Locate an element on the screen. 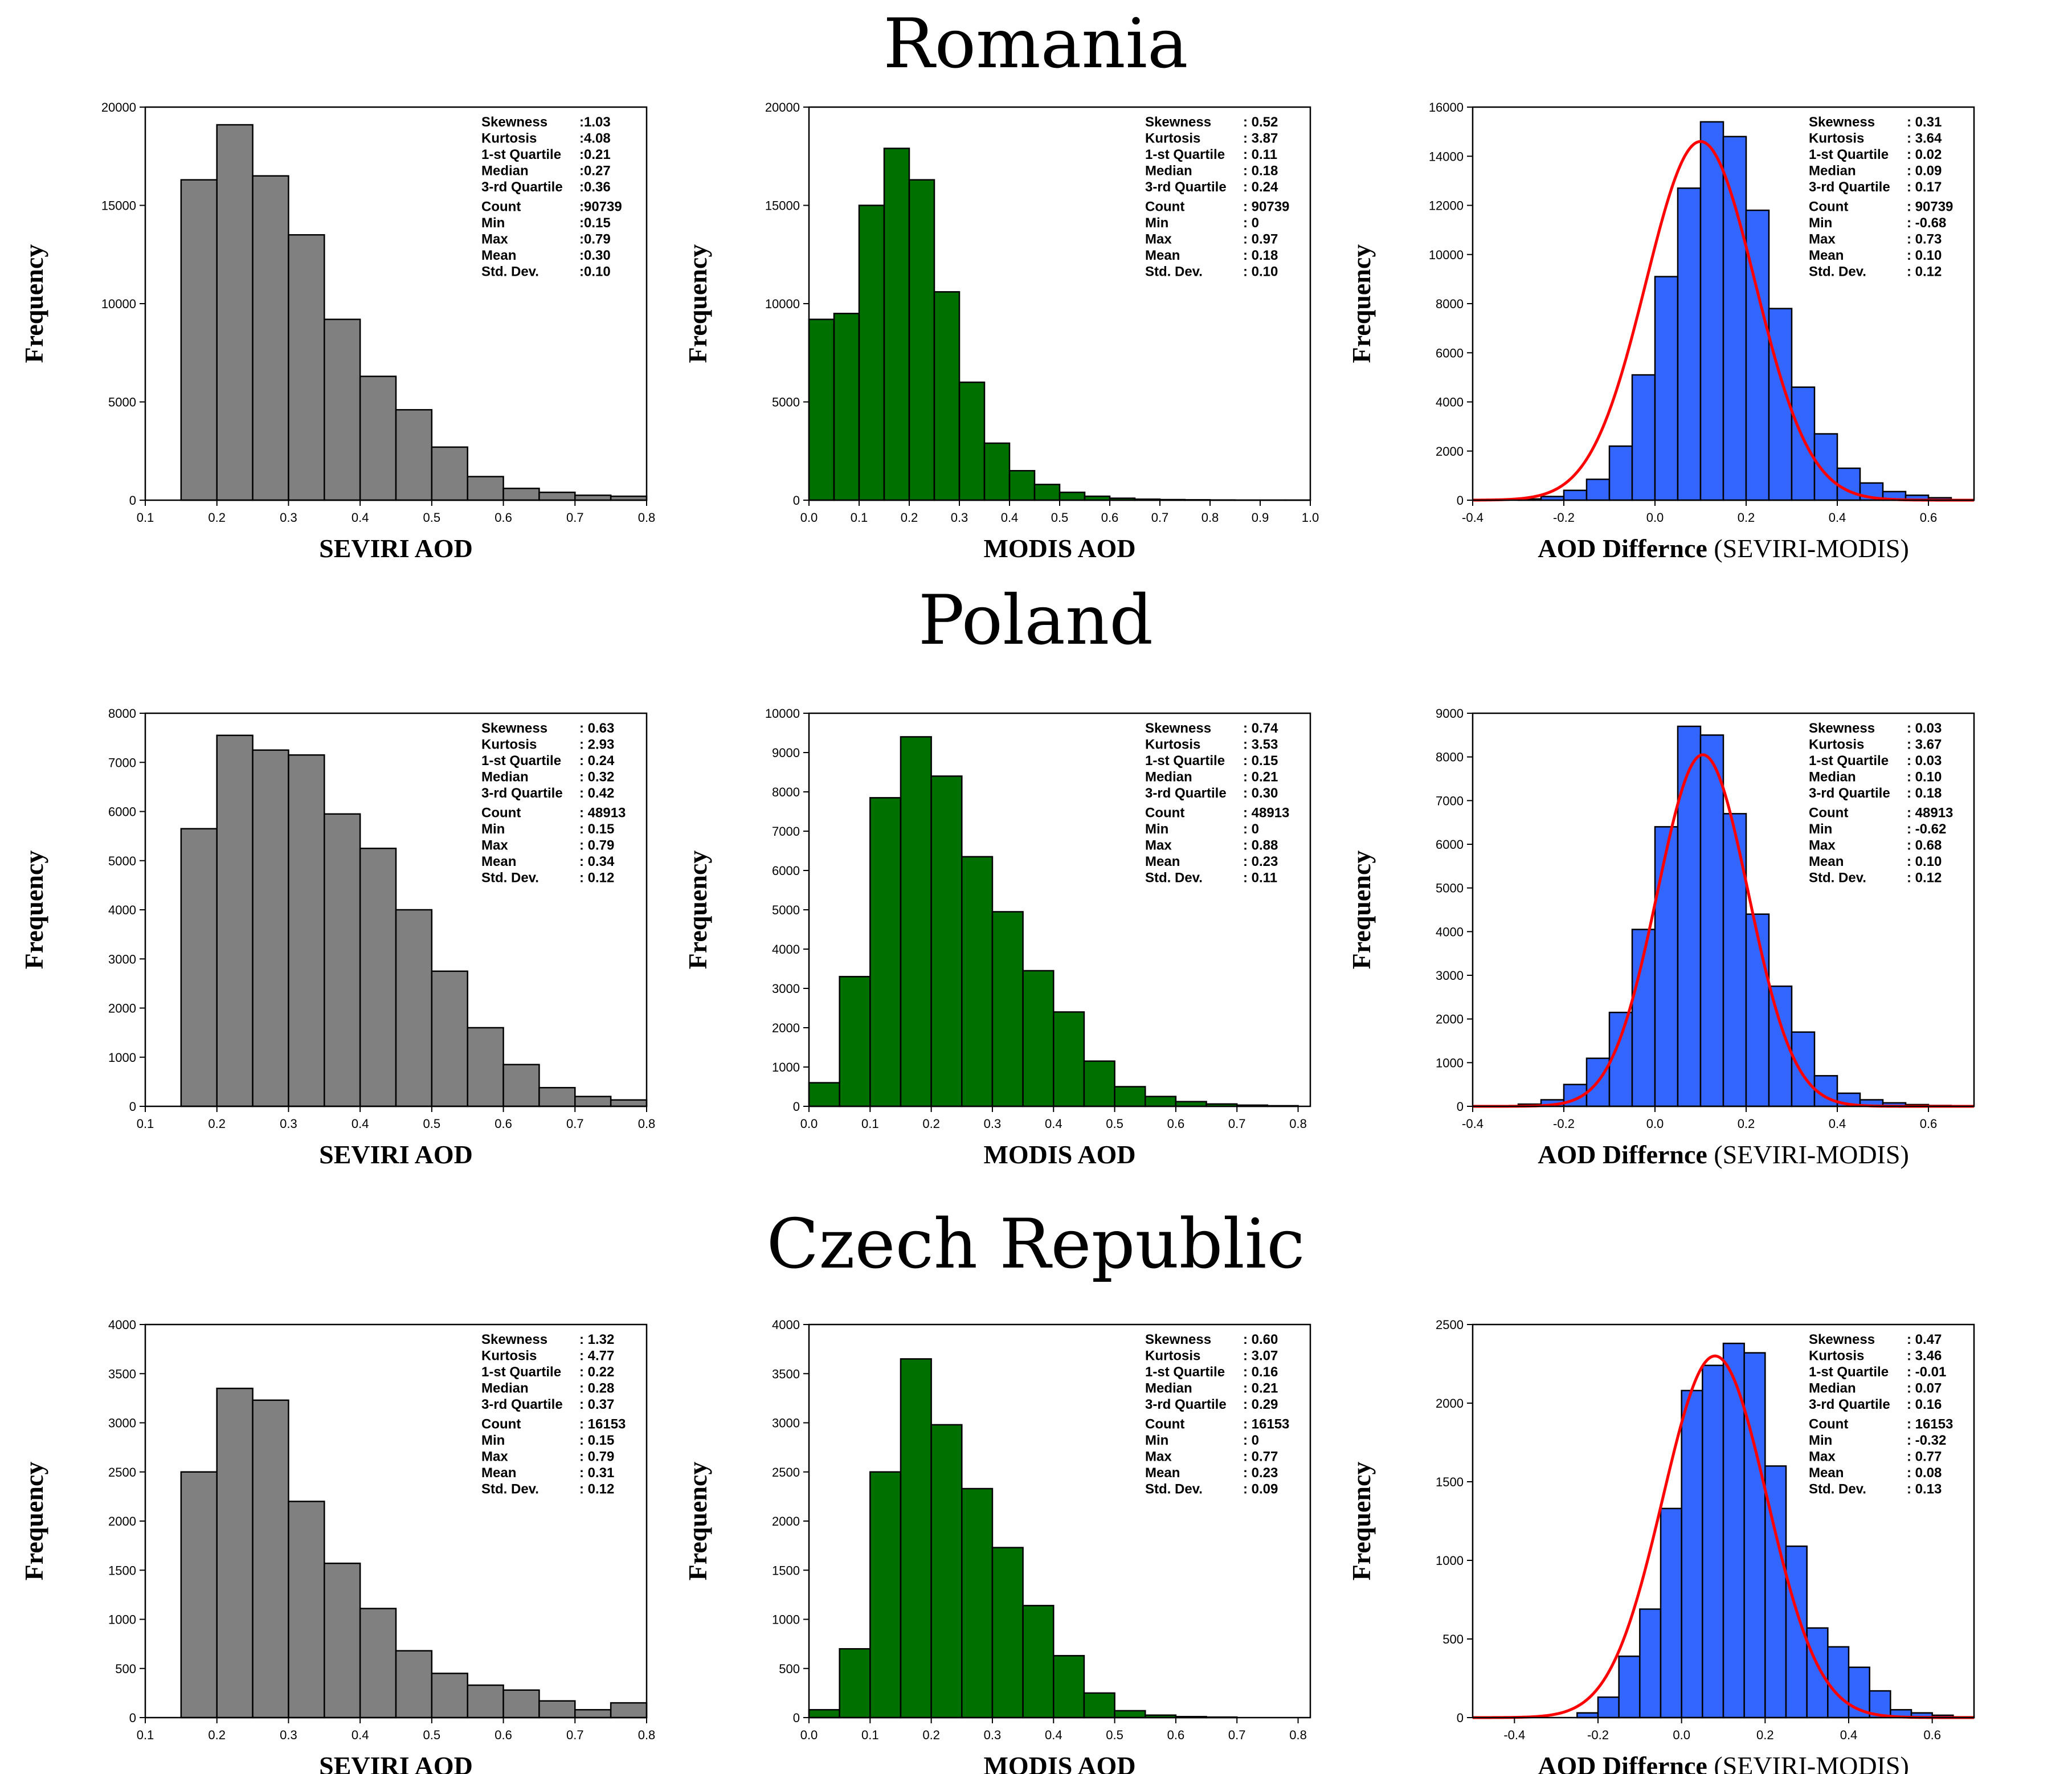 The height and width of the screenshot is (1774, 2072). stat-label: 3-rd Quartile is located at coordinates (1186, 187).